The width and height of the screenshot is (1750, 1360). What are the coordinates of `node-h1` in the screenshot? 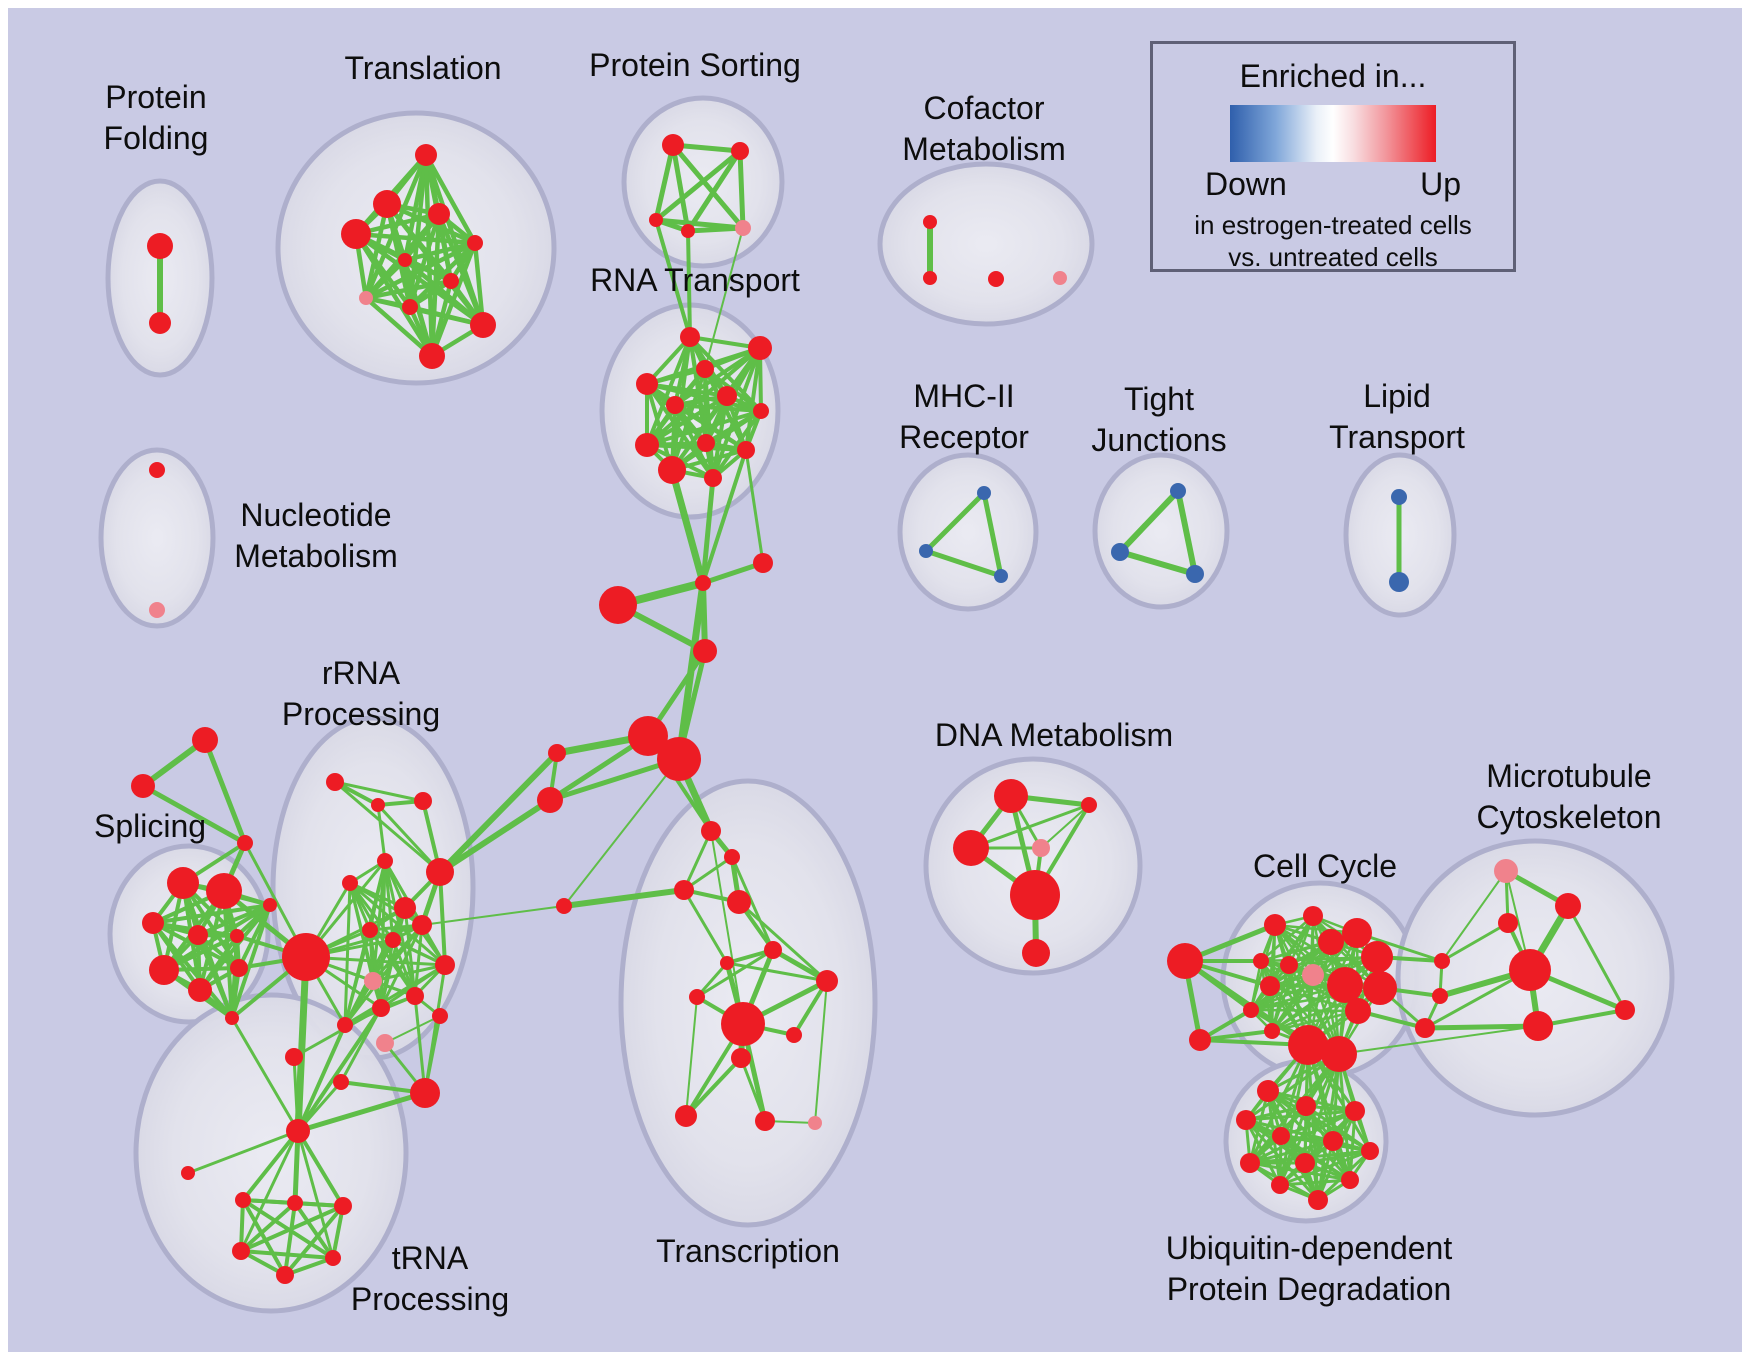 It's located at (618, 605).